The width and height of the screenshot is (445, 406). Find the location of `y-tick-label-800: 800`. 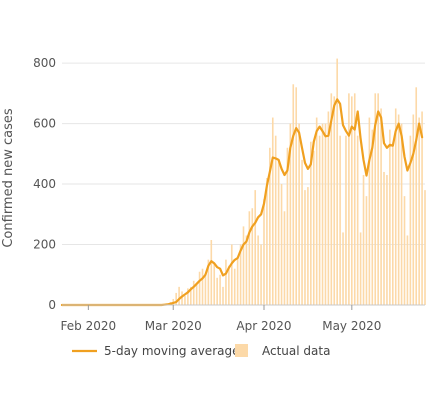

y-tick-label-800: 800 is located at coordinates (44, 63).